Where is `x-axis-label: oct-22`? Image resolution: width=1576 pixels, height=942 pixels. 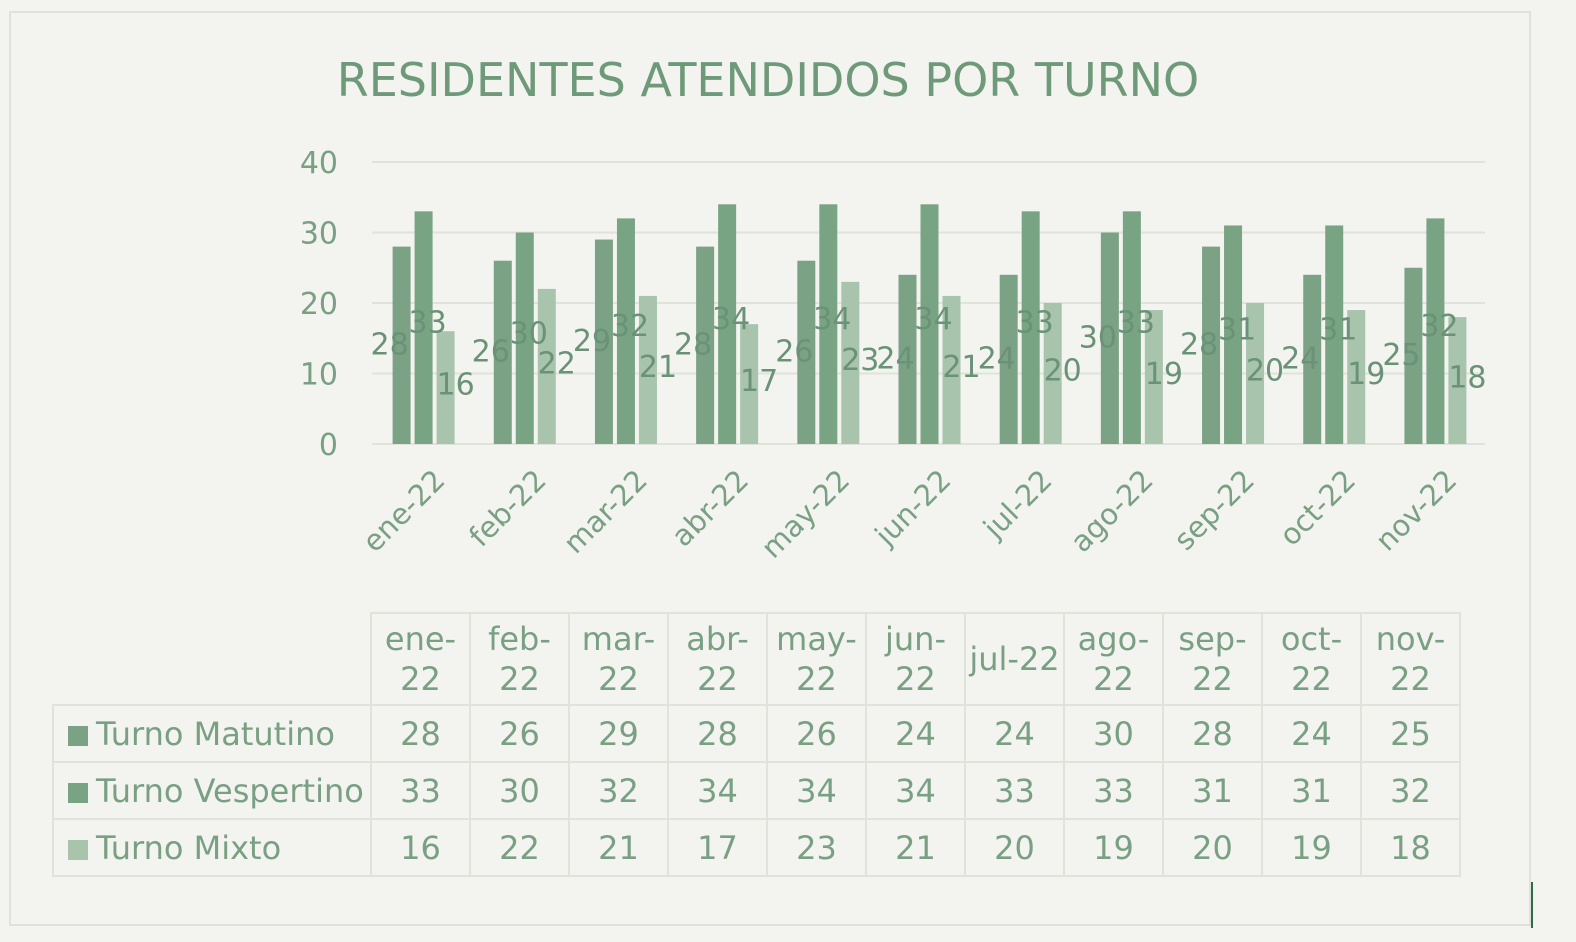
x-axis-label: oct-22 is located at coordinates (1317, 507).